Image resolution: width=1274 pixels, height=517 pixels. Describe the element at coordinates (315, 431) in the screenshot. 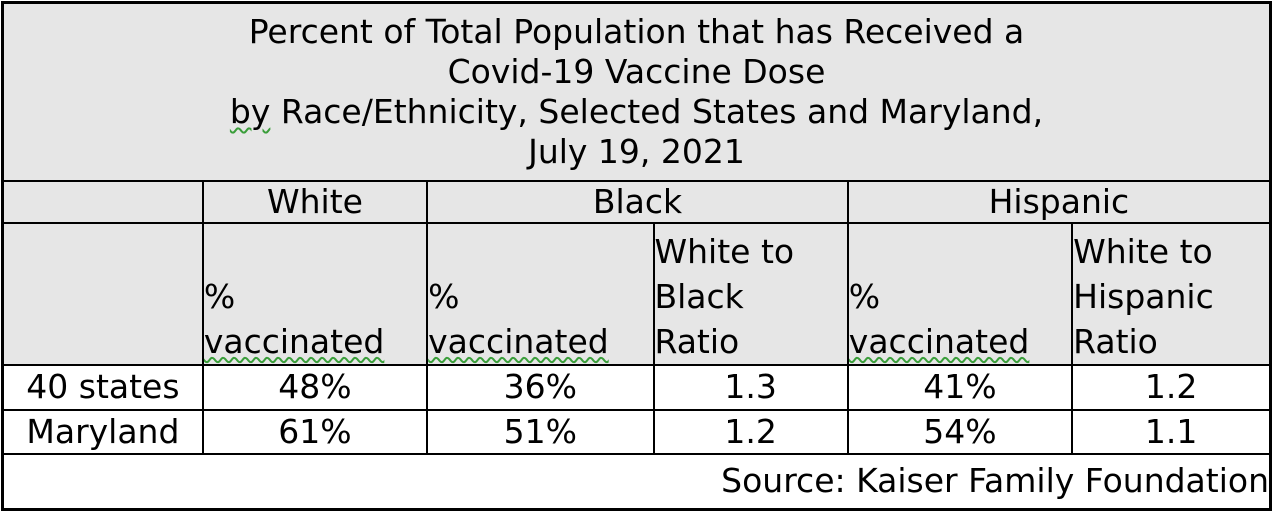

I see `cell-maryland-white-pct: 61%` at that location.